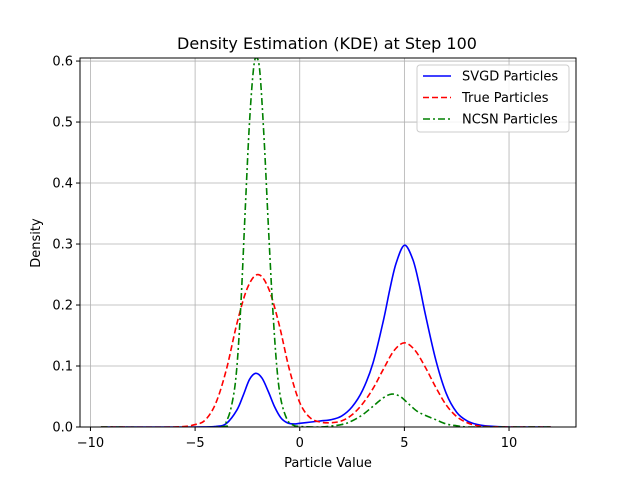  I want to click on y-tick-label: 0.4, so click(62, 184).